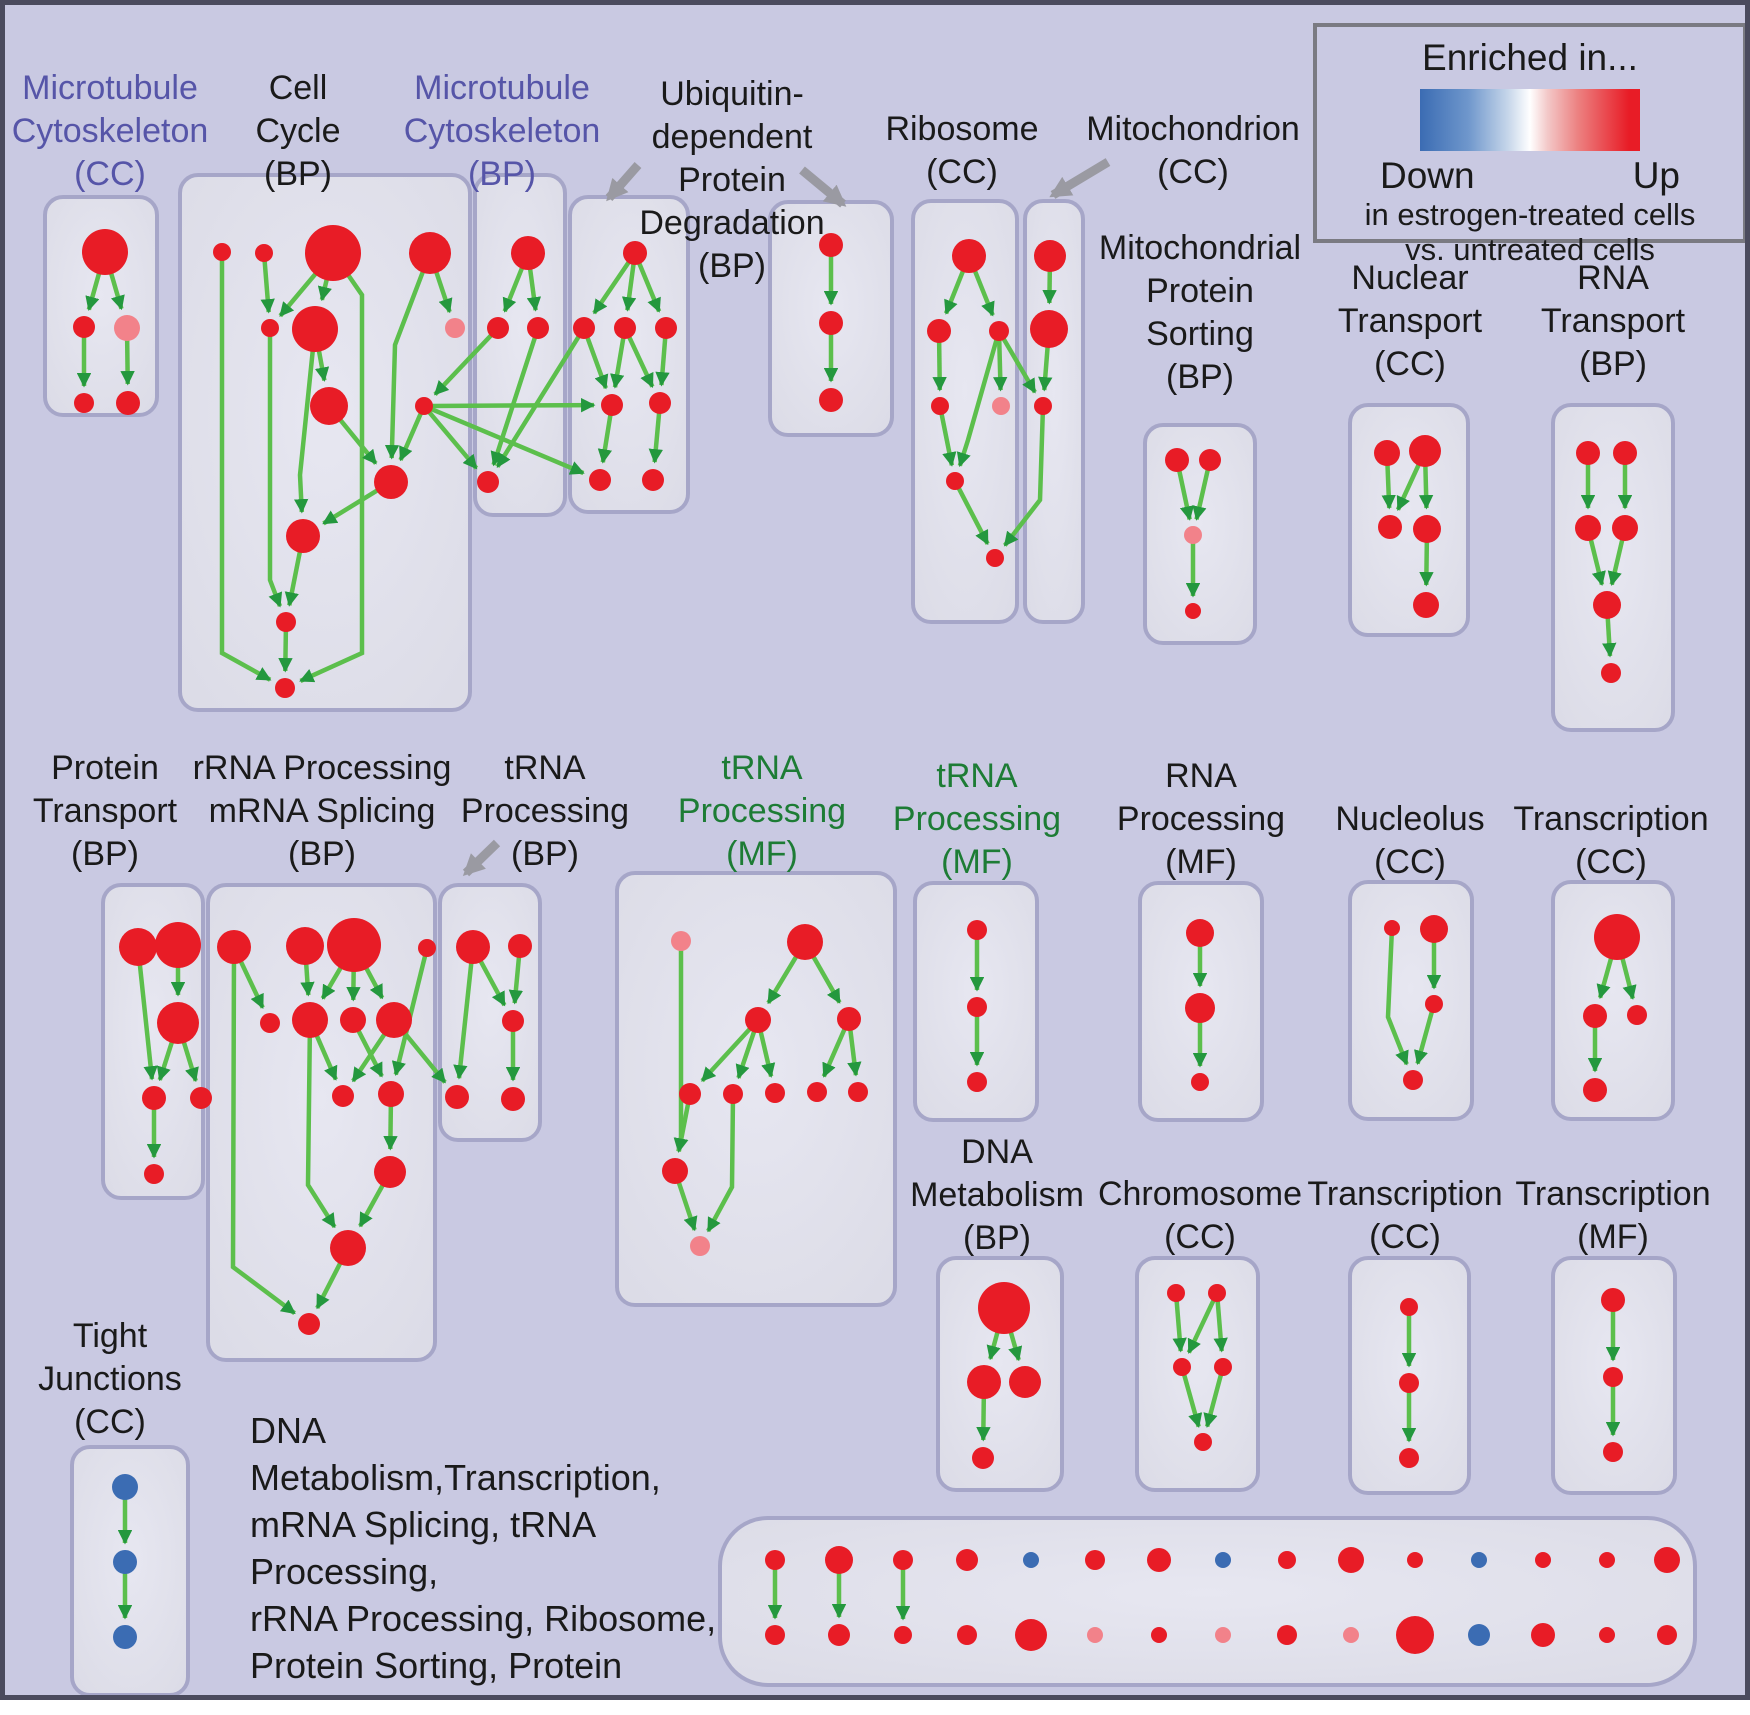 The height and width of the screenshot is (1715, 1750). Describe the element at coordinates (1543, 1635) in the screenshot. I see `node-bb13` at that location.